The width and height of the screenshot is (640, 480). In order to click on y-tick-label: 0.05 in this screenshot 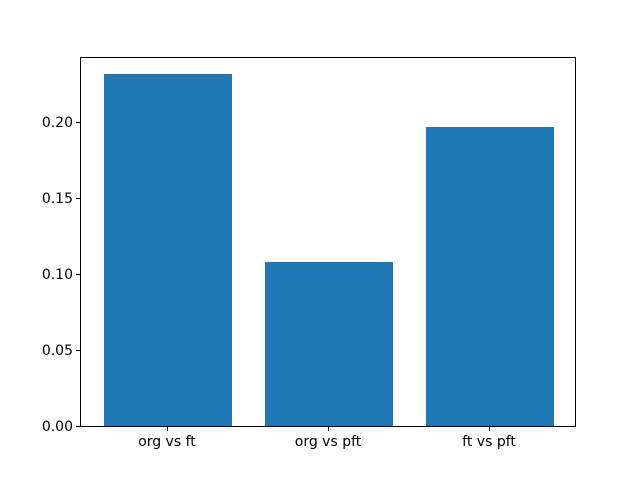, I will do `click(57, 351)`.